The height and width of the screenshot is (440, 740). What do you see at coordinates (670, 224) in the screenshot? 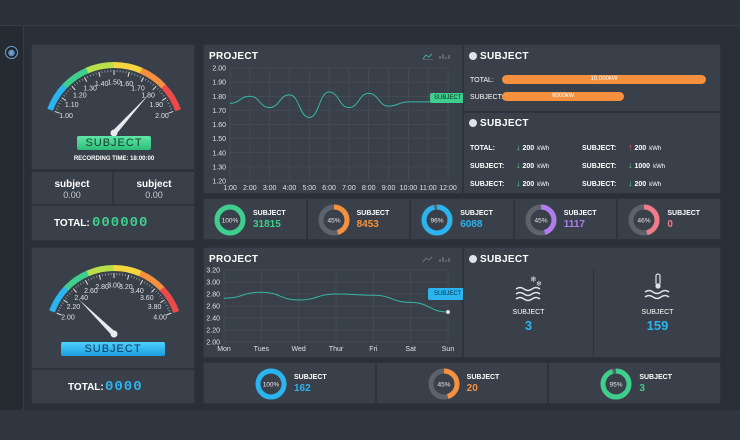
I see `ring-stat-value: 0` at bounding box center [670, 224].